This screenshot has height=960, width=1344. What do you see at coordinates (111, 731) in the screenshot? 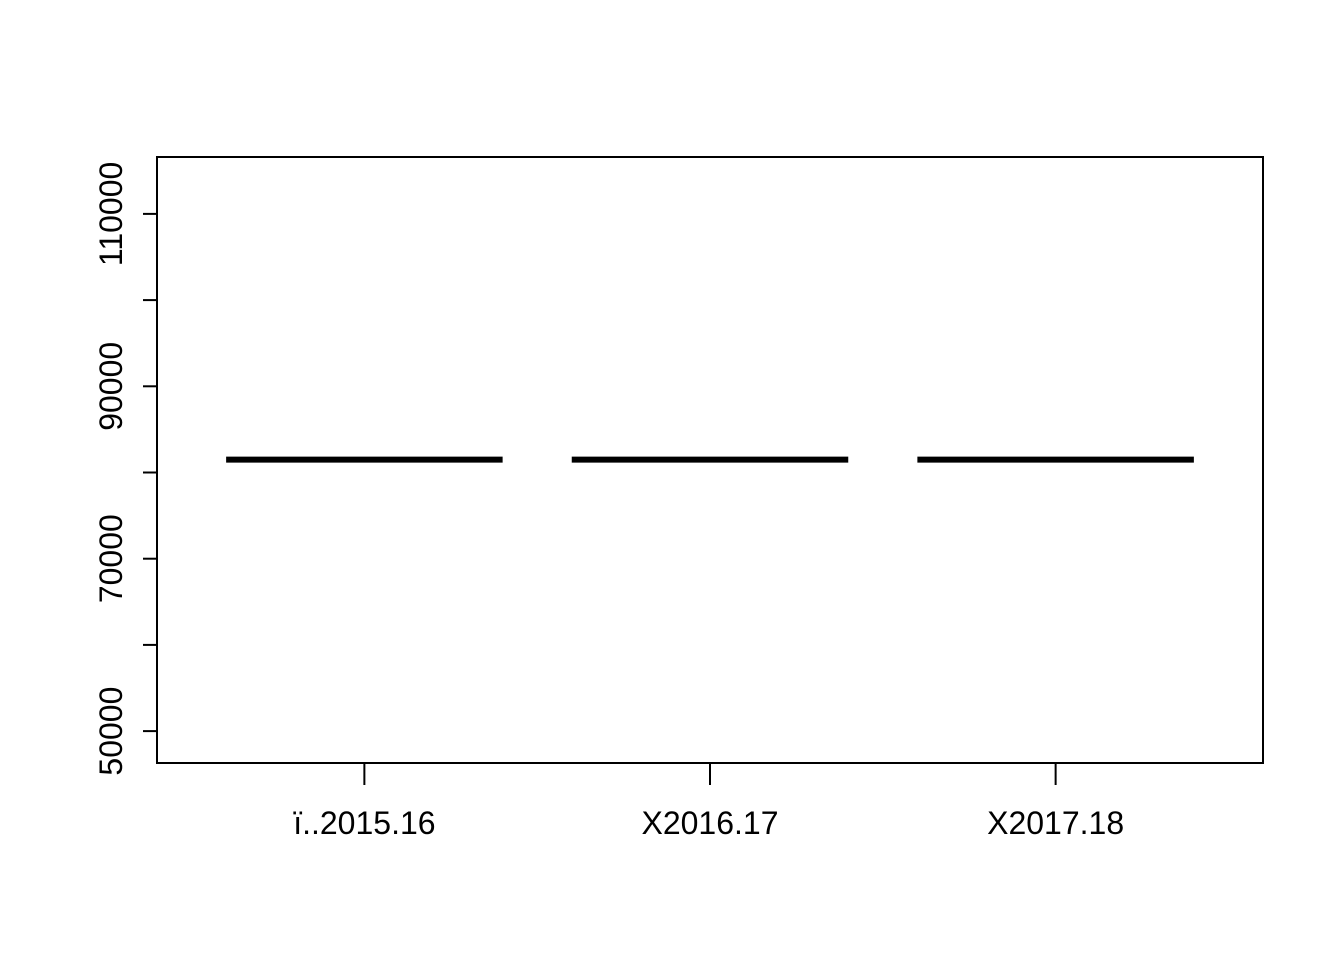
I see `y-tick-label: 50000` at bounding box center [111, 731].